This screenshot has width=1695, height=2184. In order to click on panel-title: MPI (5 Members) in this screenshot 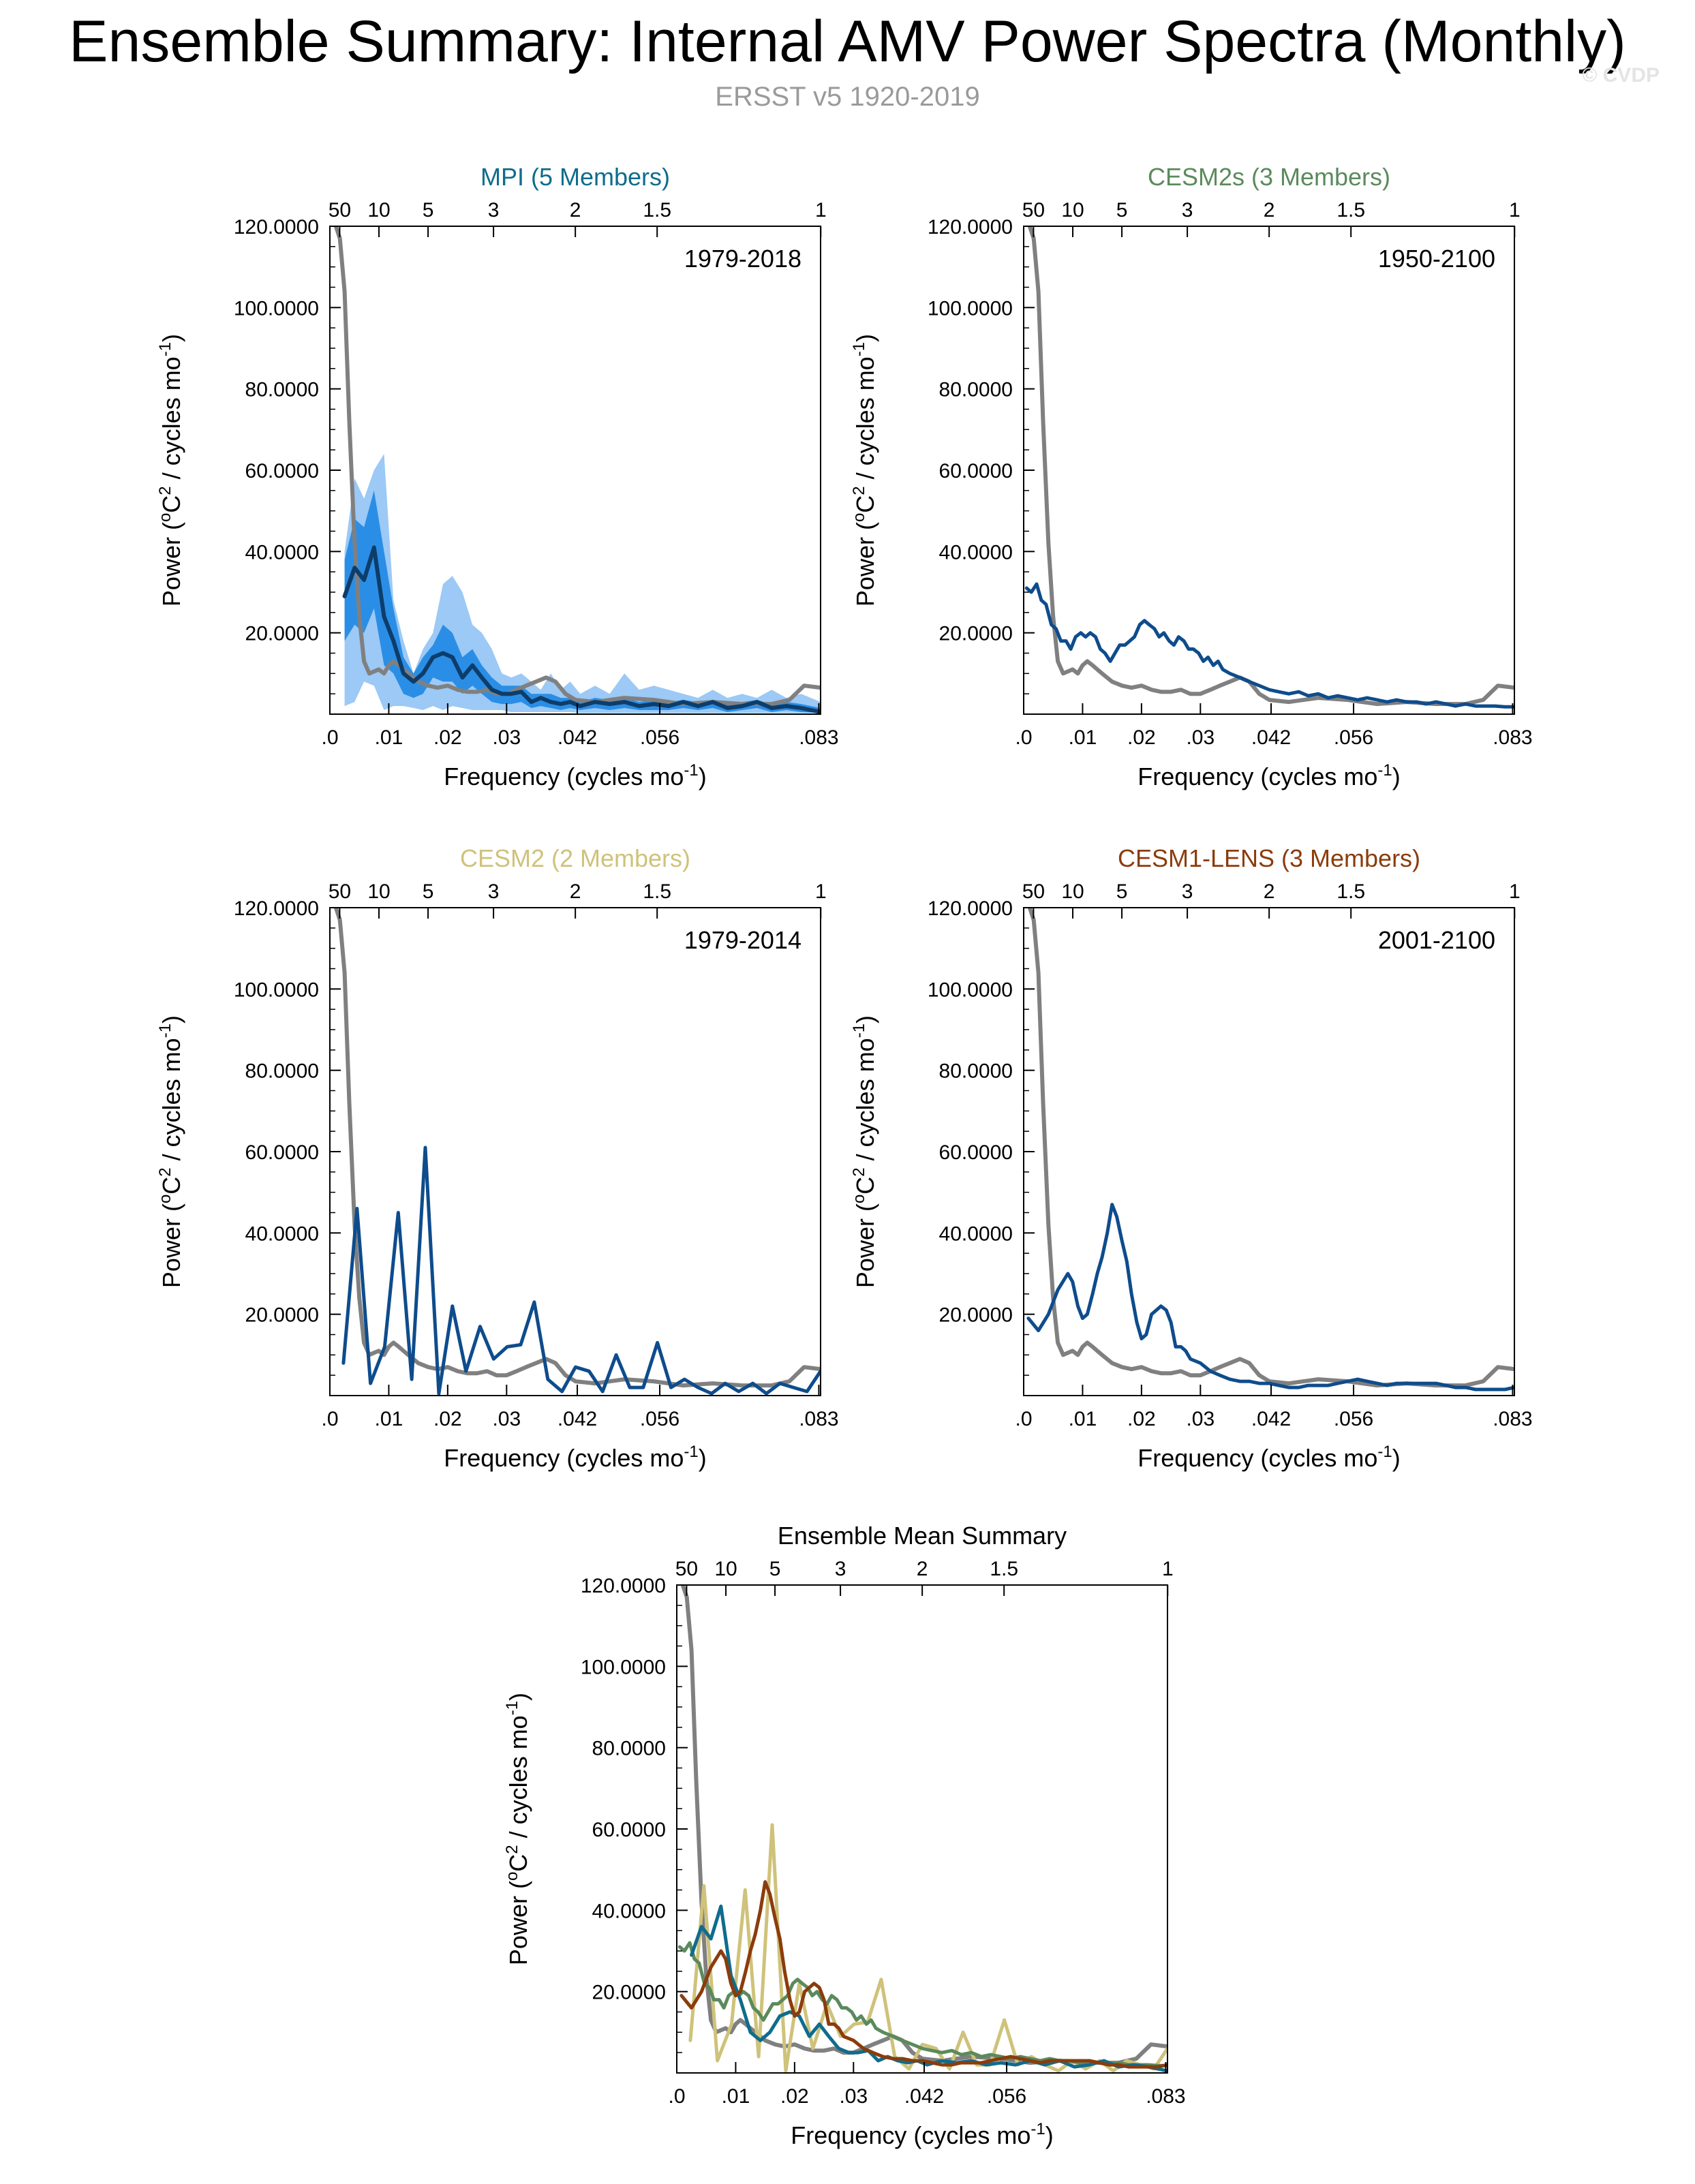, I will do `click(575, 177)`.